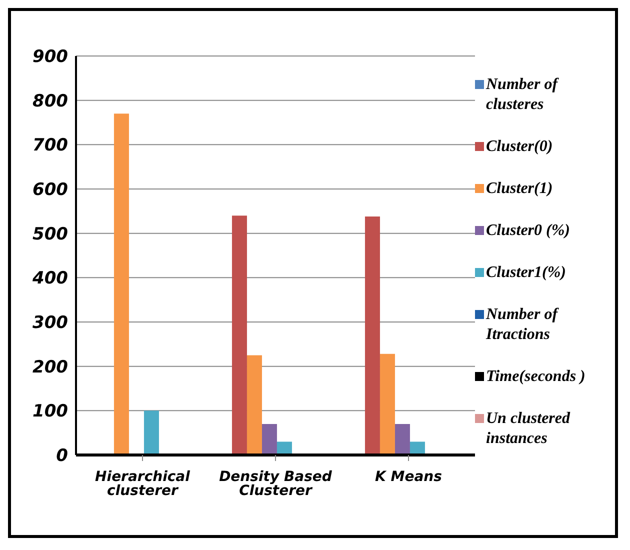 The width and height of the screenshot is (630, 550). Describe the element at coordinates (523, 325) in the screenshot. I see `legend-label: Number of Itractions` at that location.